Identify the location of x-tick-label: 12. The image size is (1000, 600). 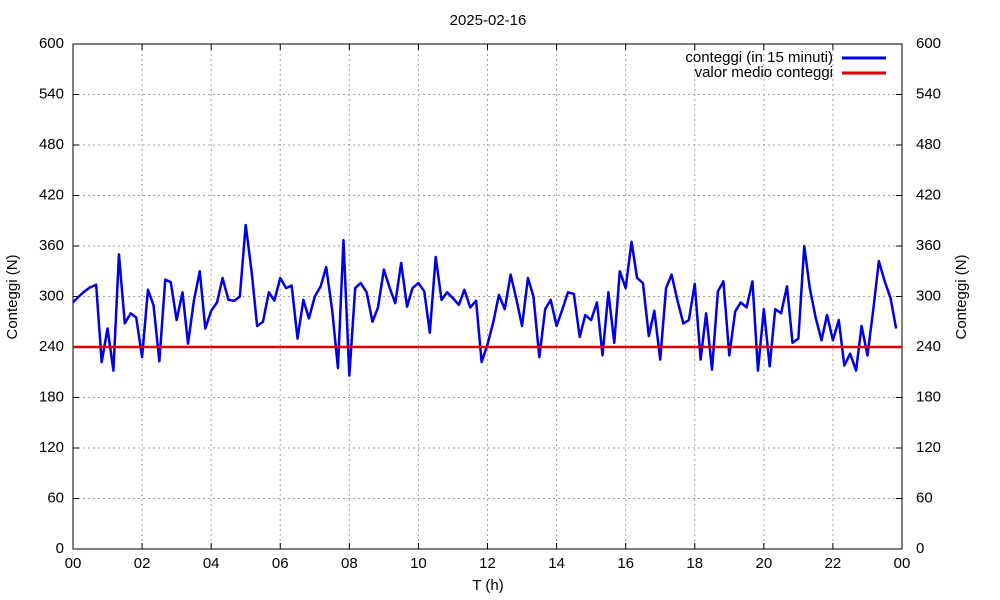
(487, 563).